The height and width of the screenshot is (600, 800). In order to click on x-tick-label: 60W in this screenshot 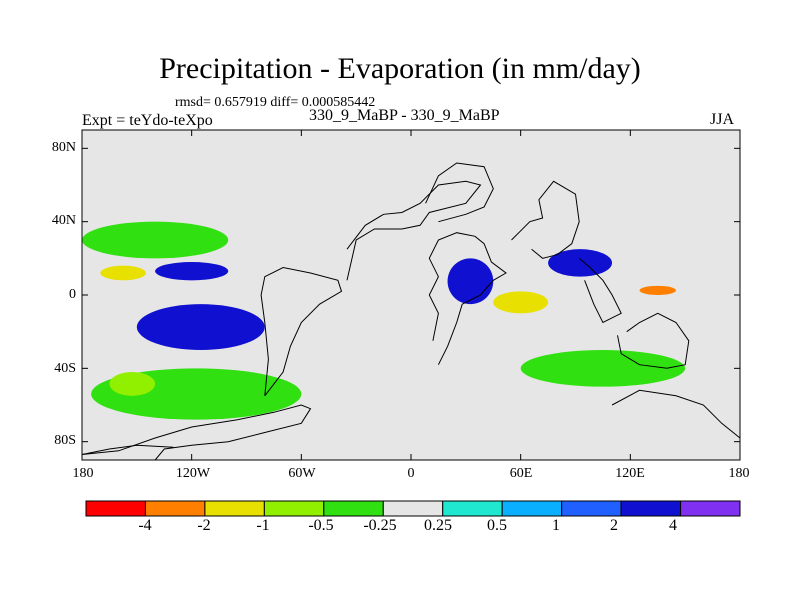, I will do `click(302, 473)`.